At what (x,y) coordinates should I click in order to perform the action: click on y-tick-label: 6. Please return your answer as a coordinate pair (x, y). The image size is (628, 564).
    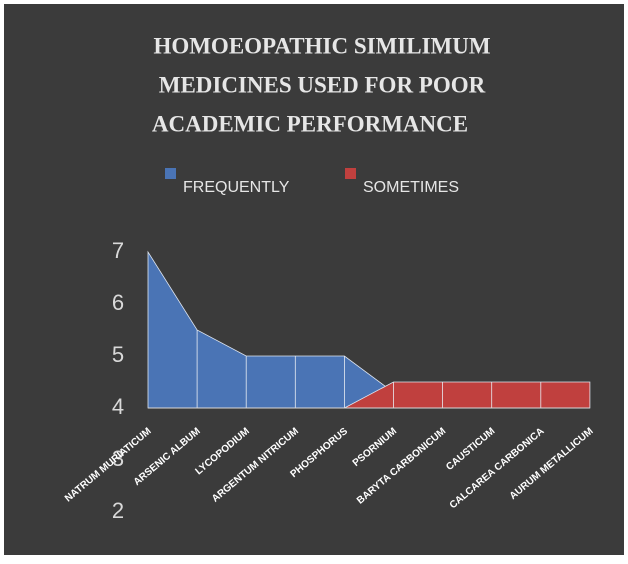
    Looking at the image, I should click on (118, 302).